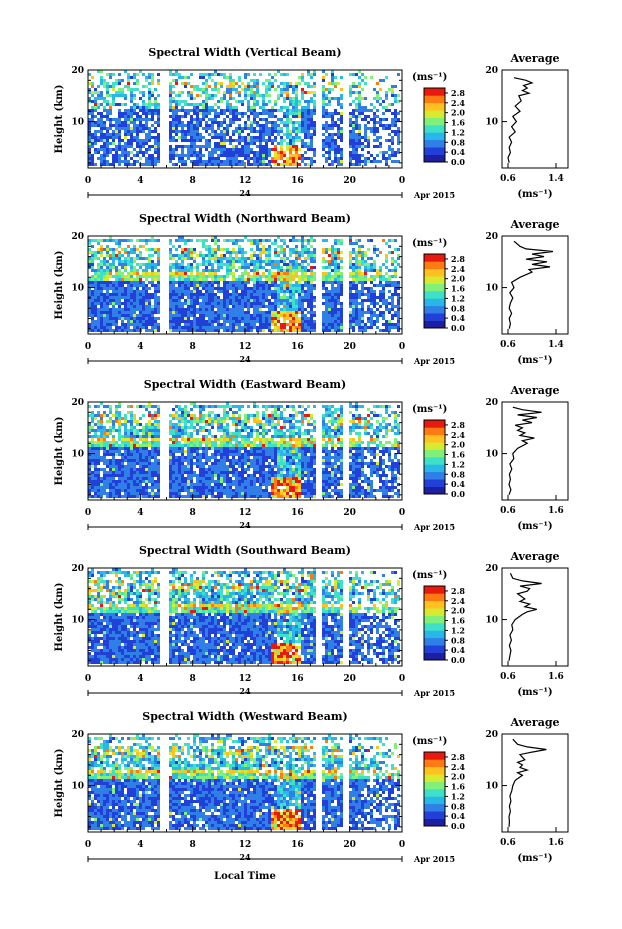 The width and height of the screenshot is (622, 929). Describe the element at coordinates (556, 179) in the screenshot. I see `avg-x-tick-label: 1.4` at that location.